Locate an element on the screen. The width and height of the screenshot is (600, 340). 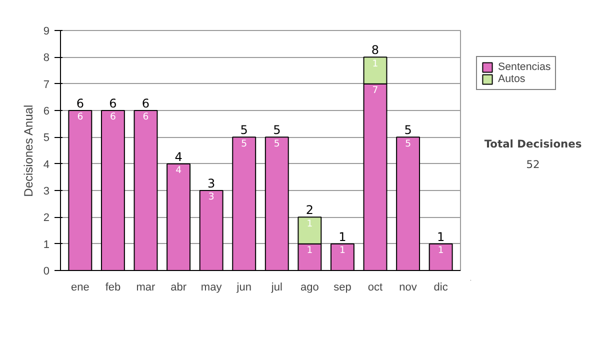
x-tick-label: feb is located at coordinates (113, 288).